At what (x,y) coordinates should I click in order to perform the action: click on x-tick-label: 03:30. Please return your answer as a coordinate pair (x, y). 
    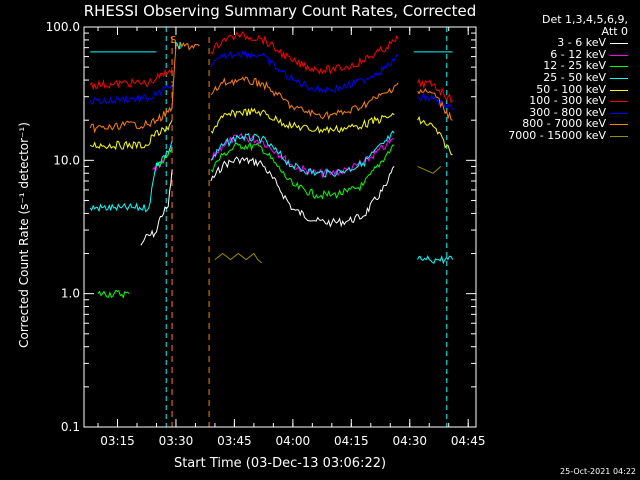
    Looking at the image, I should click on (176, 441).